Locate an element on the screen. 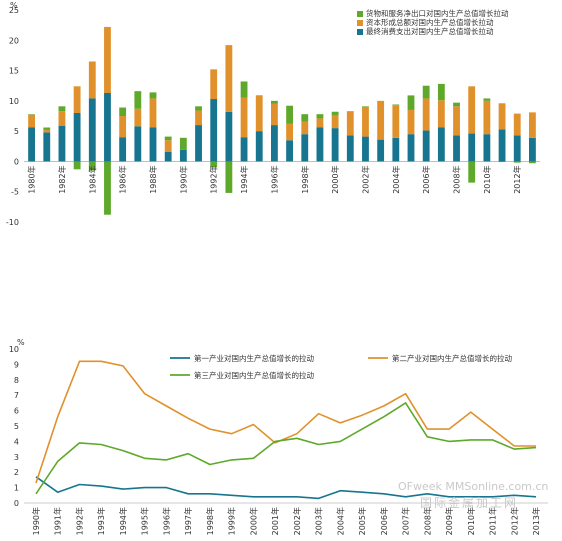 The image size is (562, 541). bar-consumption-1989年 is located at coordinates (168, 156).